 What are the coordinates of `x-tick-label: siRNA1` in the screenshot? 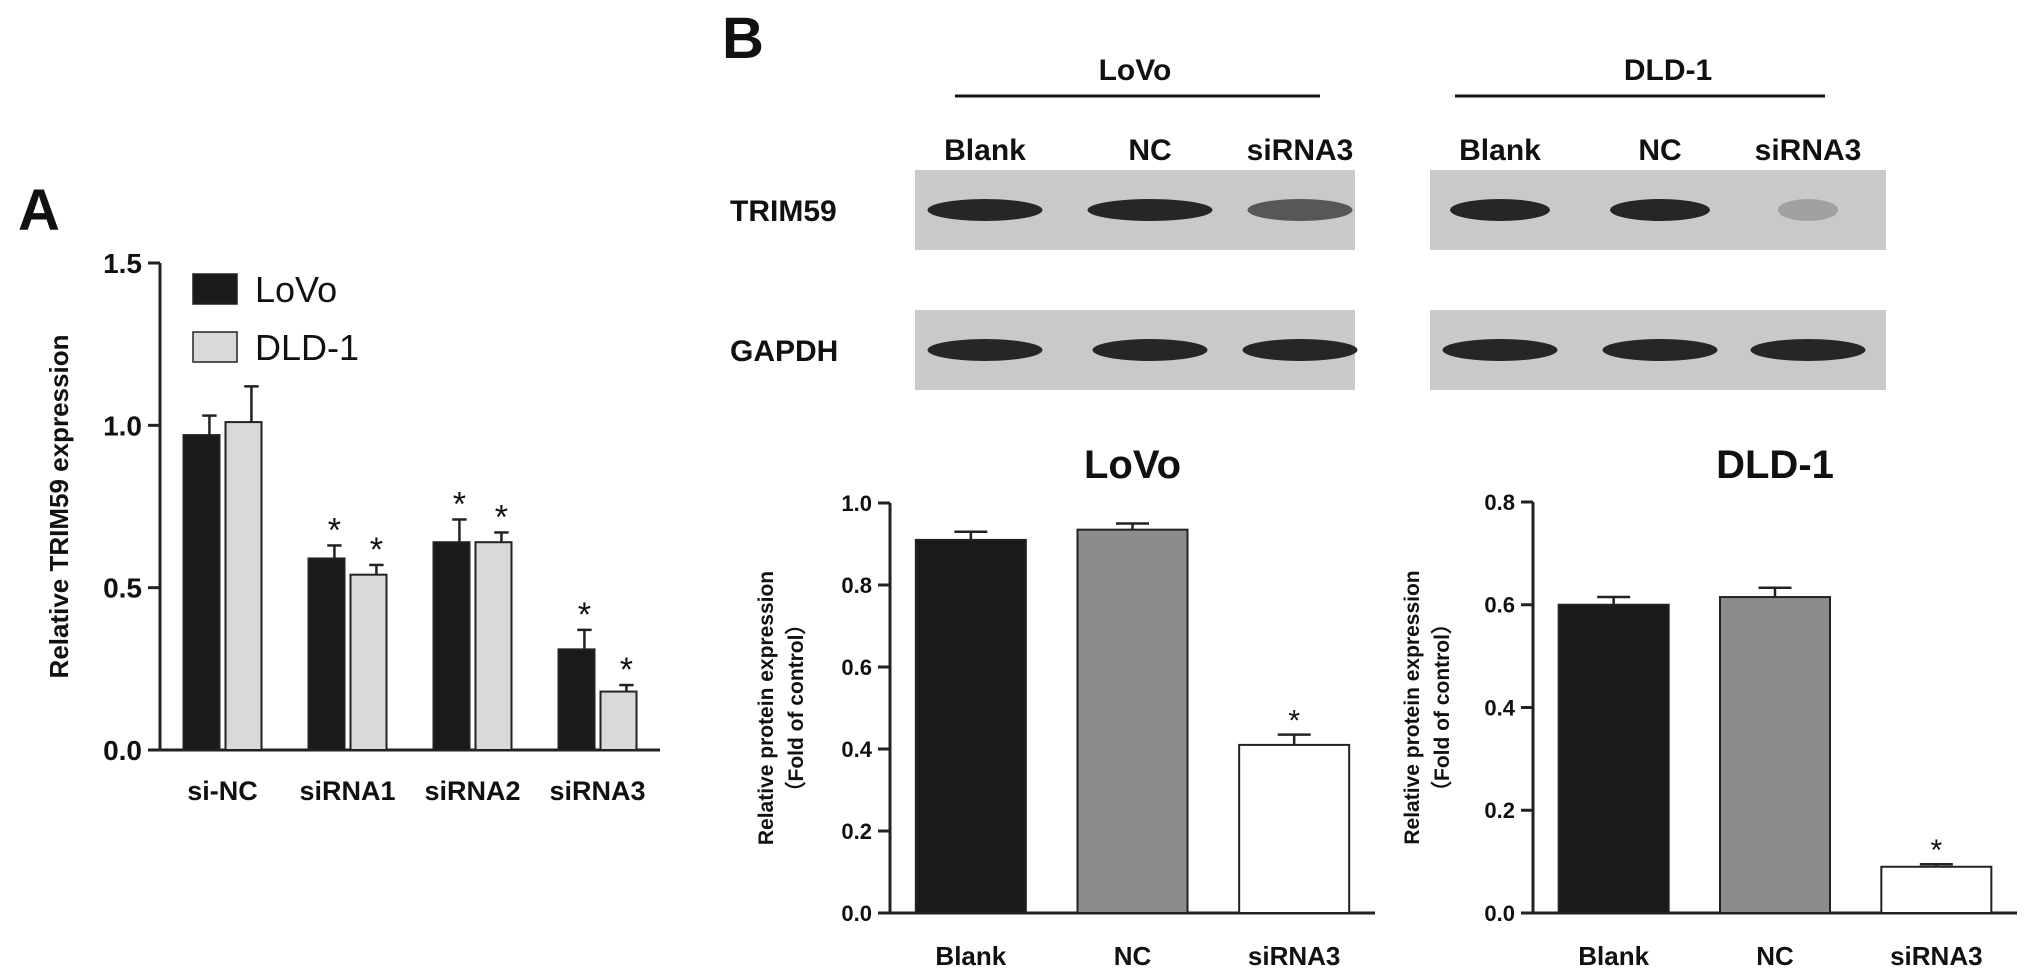 It's located at (347, 791).